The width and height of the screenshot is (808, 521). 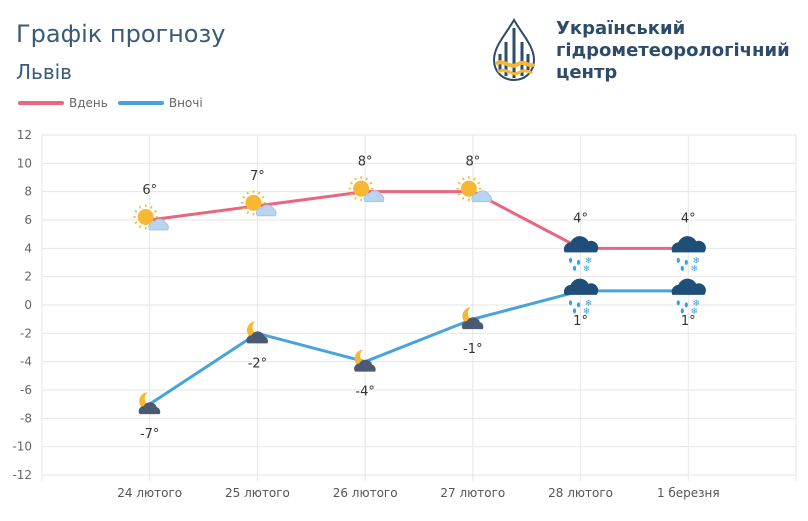 I want to click on x-tick-label: 26 лютого, so click(x=365, y=493).